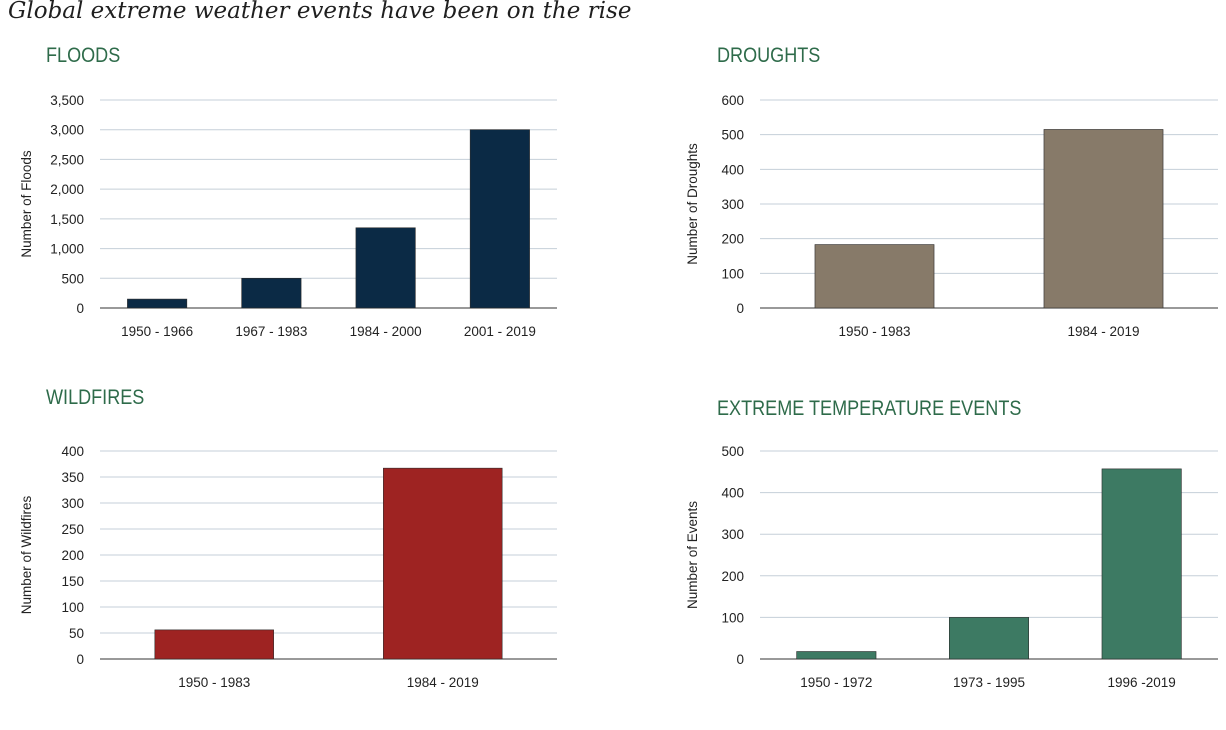 The image size is (1226, 730). I want to click on y-tick-label: 250, so click(72, 529).